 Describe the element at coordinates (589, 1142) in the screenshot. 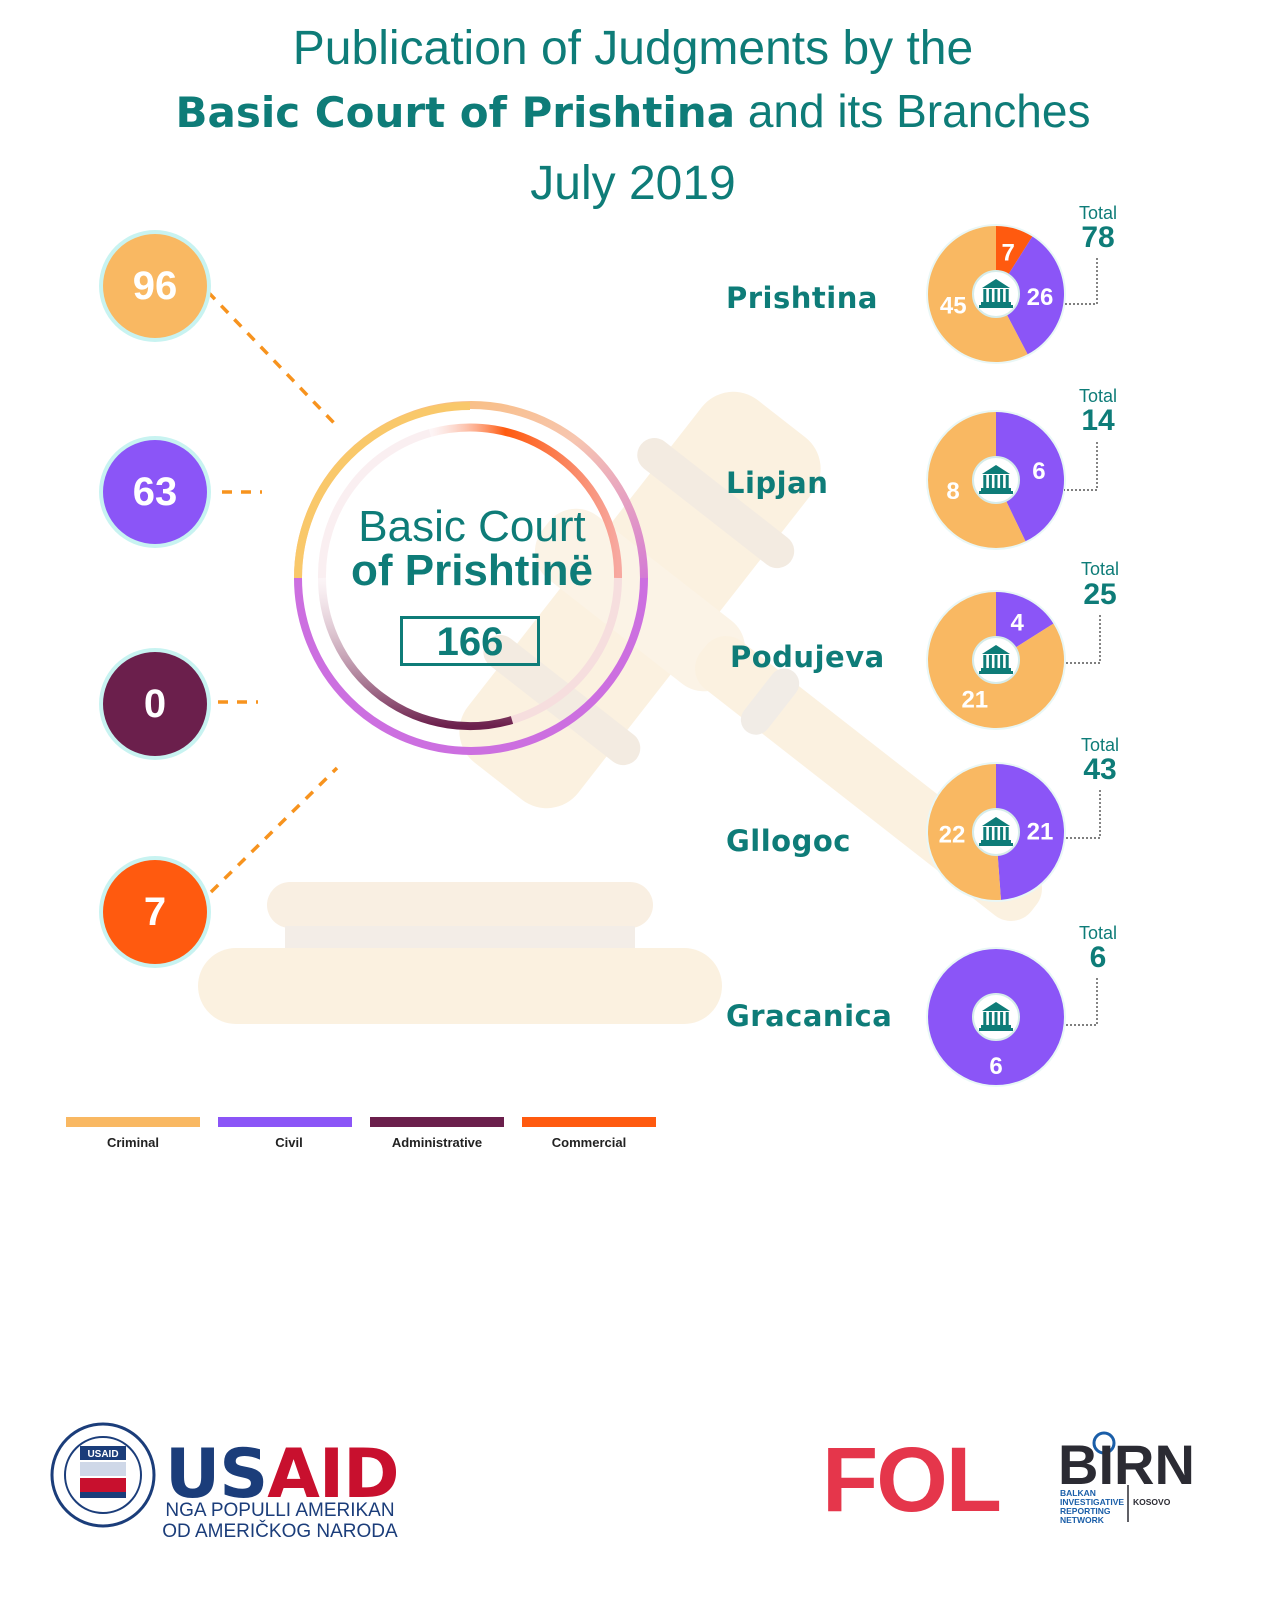

I see `legend-label-commercial: Commercial` at that location.